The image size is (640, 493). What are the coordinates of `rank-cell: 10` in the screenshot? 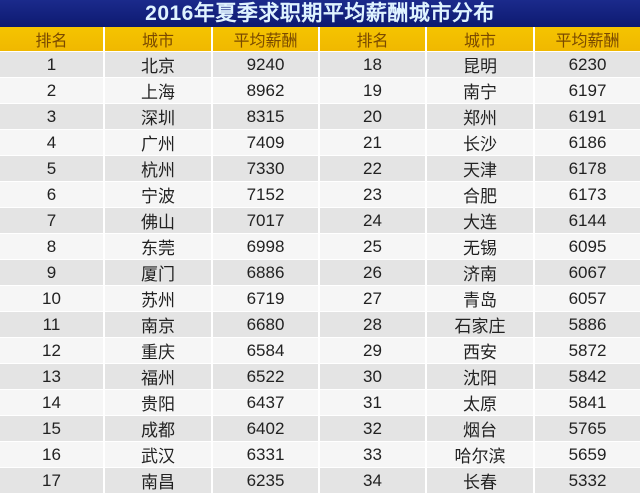 It's located at (51, 298).